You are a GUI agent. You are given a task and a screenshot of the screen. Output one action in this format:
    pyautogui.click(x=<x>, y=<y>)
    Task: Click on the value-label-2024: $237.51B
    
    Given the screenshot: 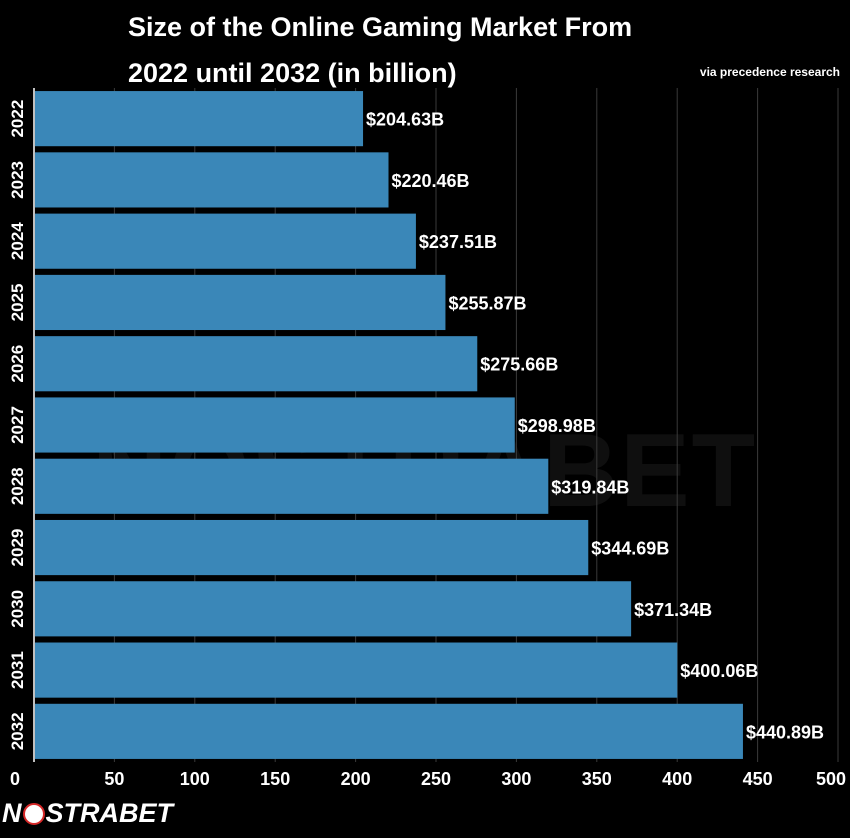 What is the action you would take?
    pyautogui.click(x=458, y=242)
    